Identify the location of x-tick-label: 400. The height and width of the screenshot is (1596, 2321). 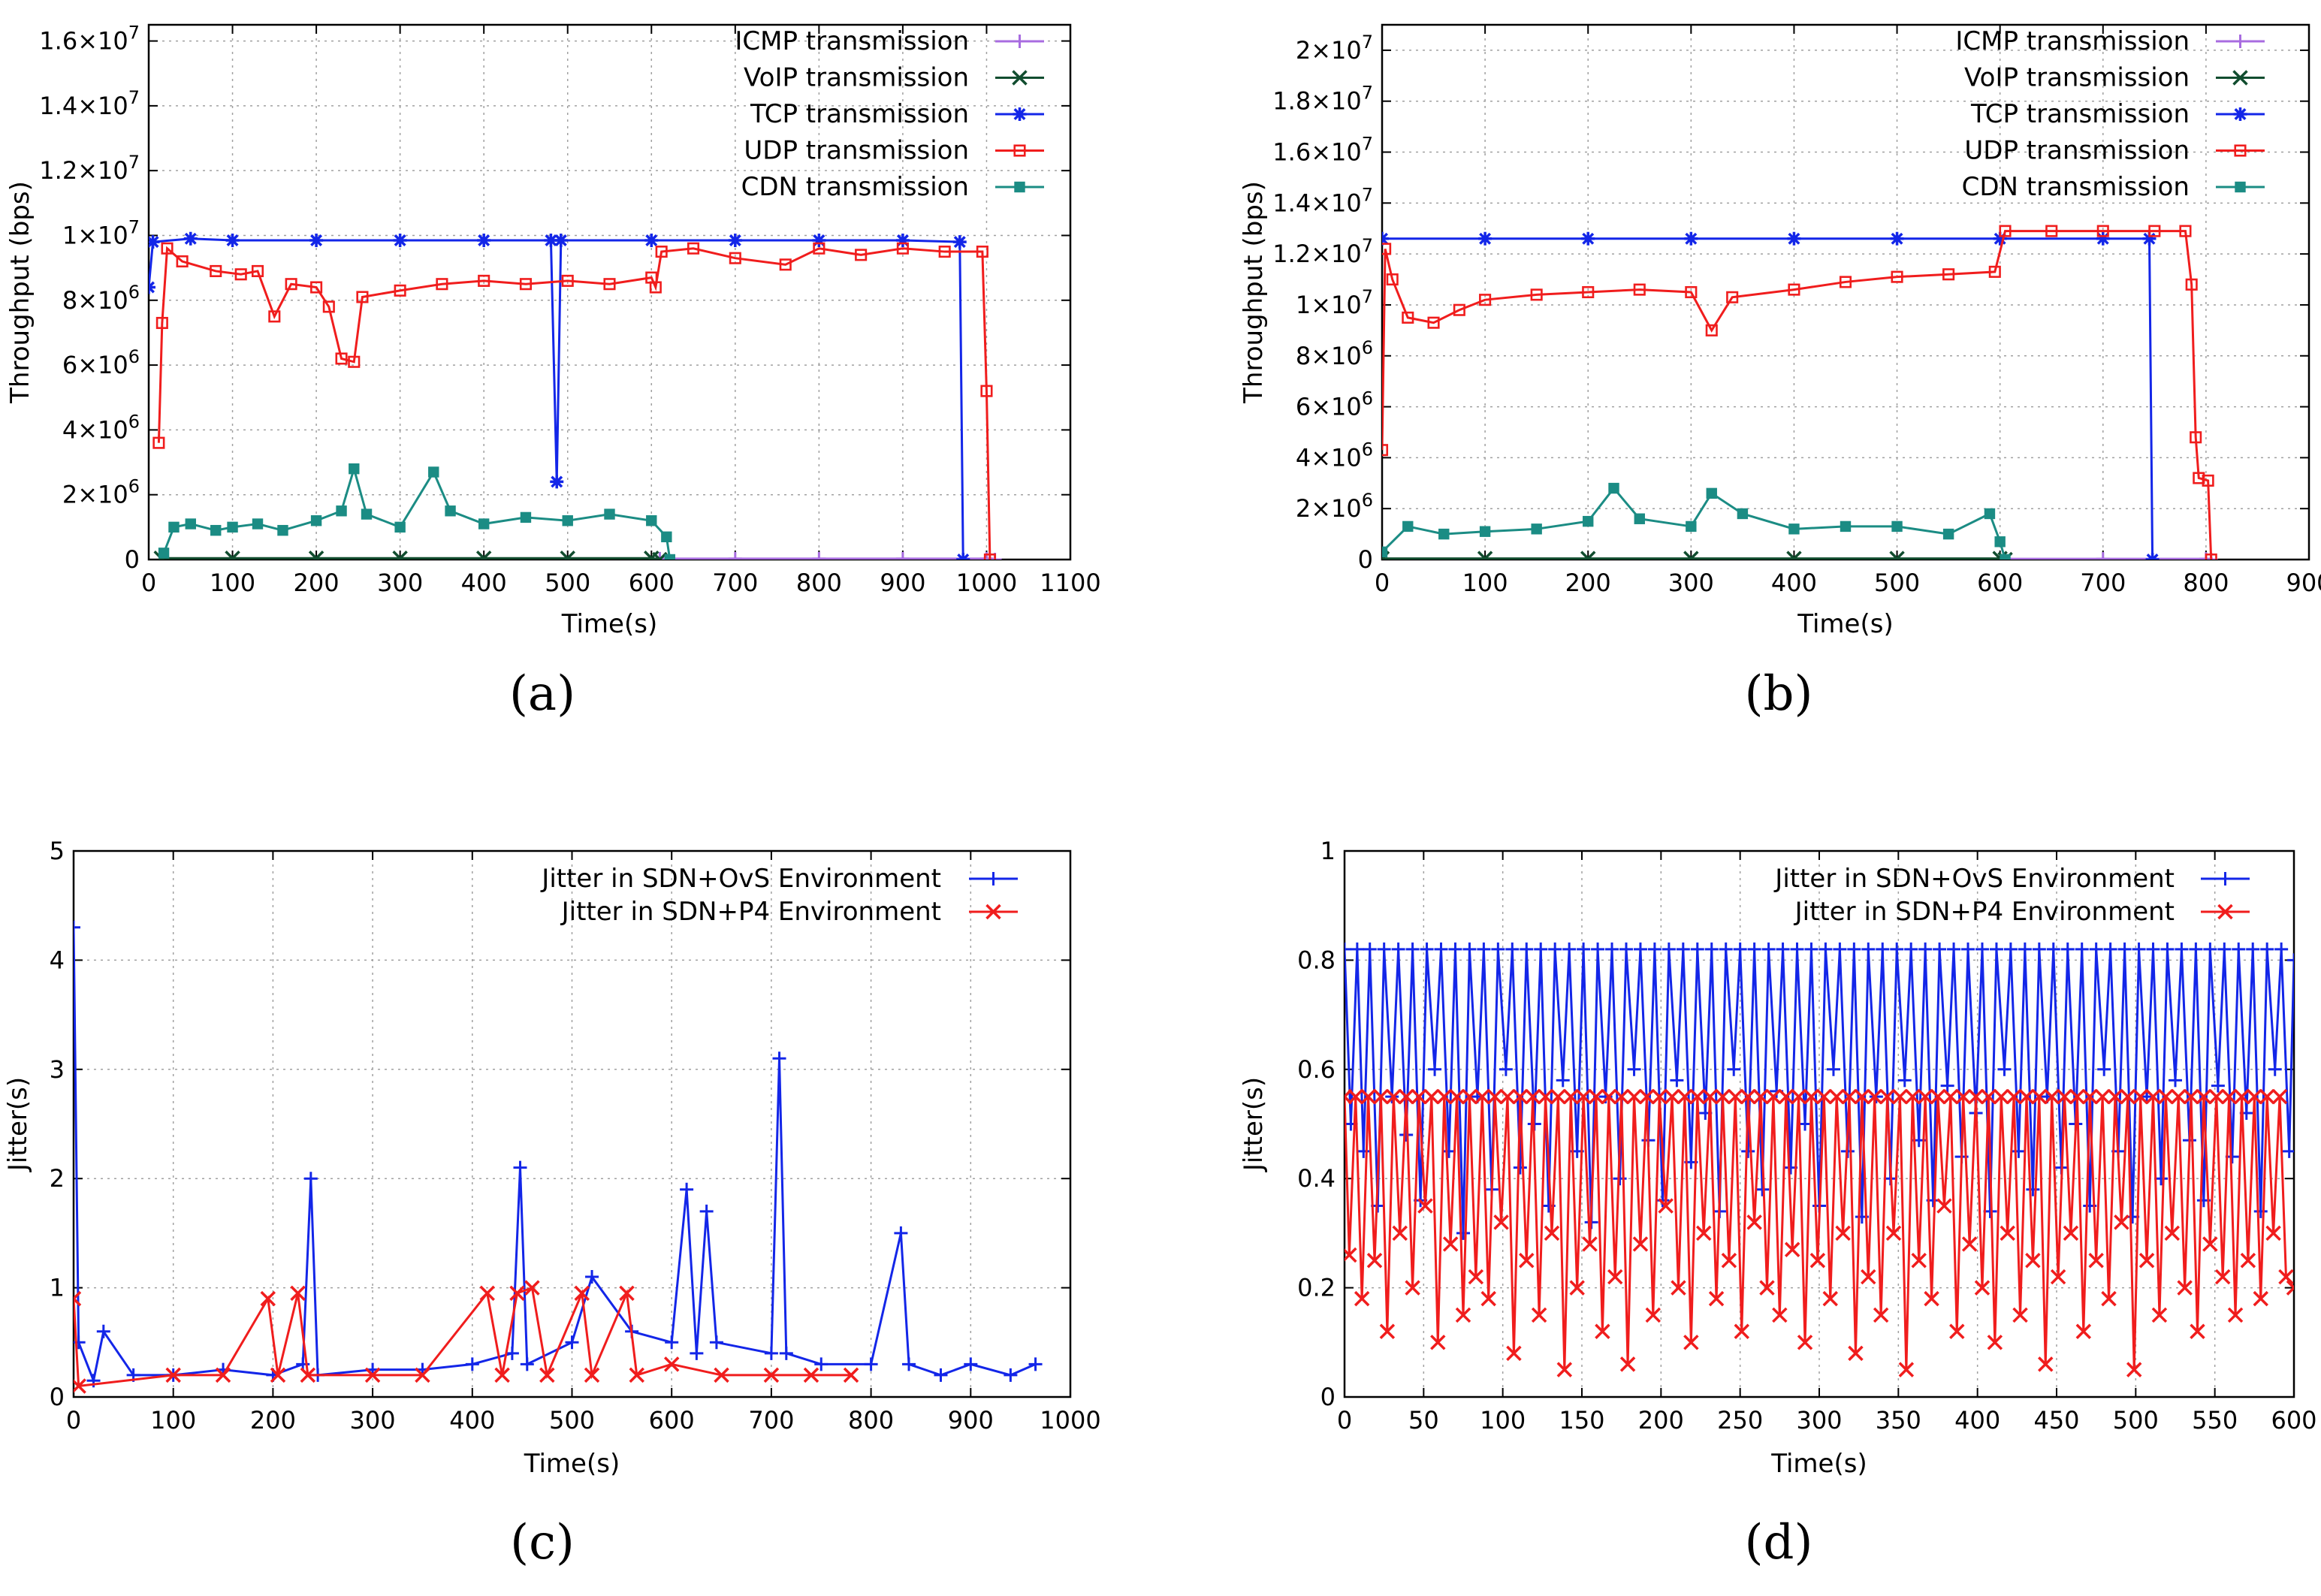
(472, 1420).